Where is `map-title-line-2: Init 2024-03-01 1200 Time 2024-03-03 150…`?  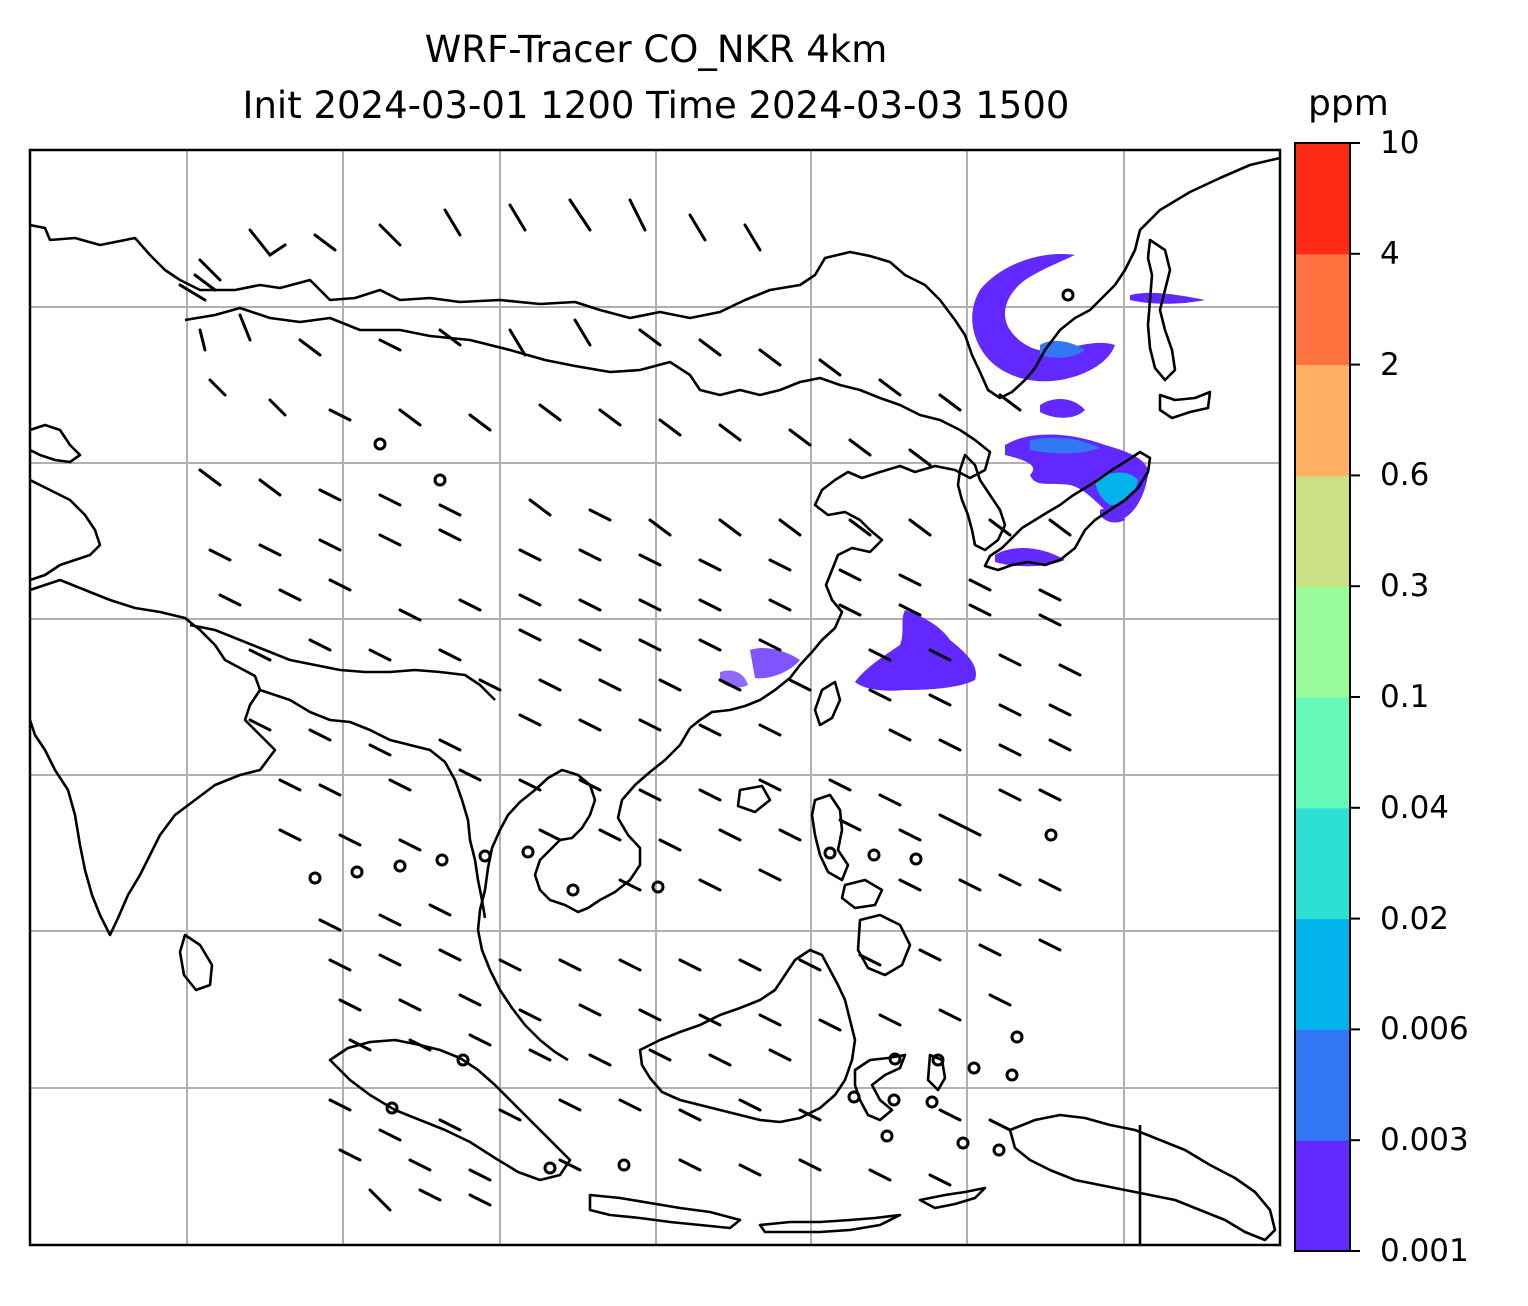 map-title-line-2: Init 2024-03-01 1200 Time 2024-03-03 150… is located at coordinates (656, 105).